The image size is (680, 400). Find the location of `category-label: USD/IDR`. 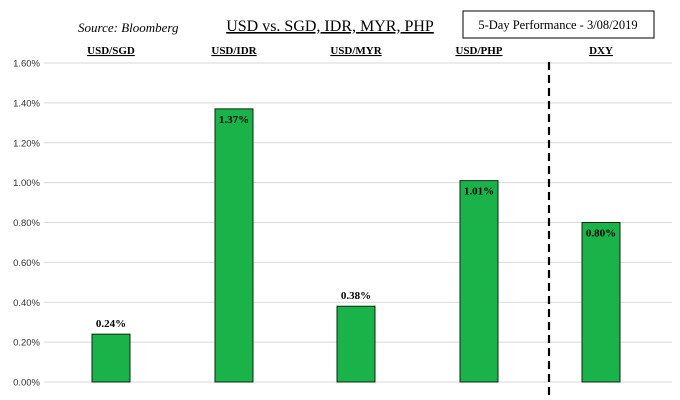

category-label: USD/IDR is located at coordinates (234, 51).